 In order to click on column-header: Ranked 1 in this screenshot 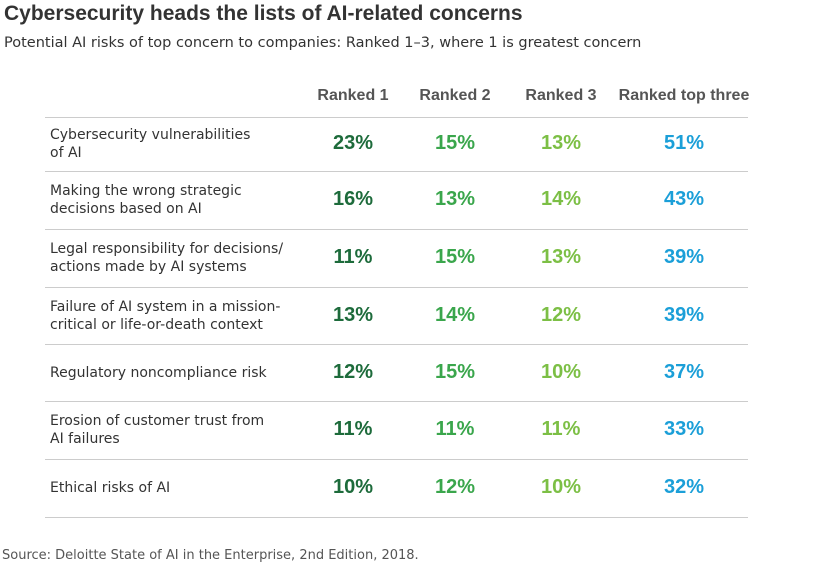, I will do `click(353, 95)`.